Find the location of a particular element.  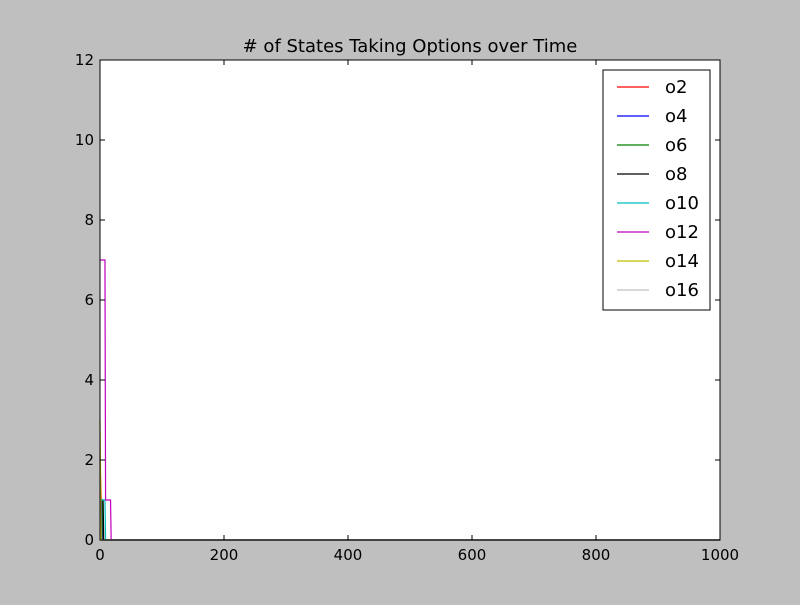

y-tick-label: 8 is located at coordinates (89, 220).